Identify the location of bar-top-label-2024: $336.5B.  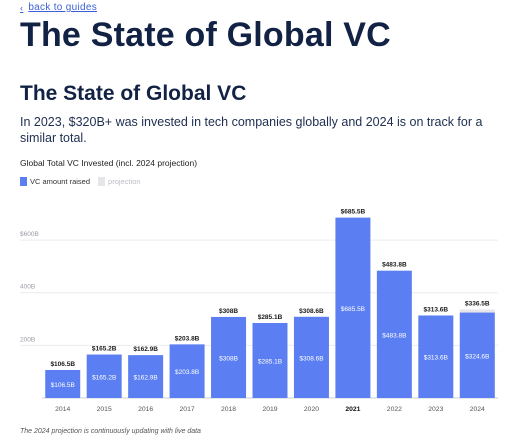
(477, 303).